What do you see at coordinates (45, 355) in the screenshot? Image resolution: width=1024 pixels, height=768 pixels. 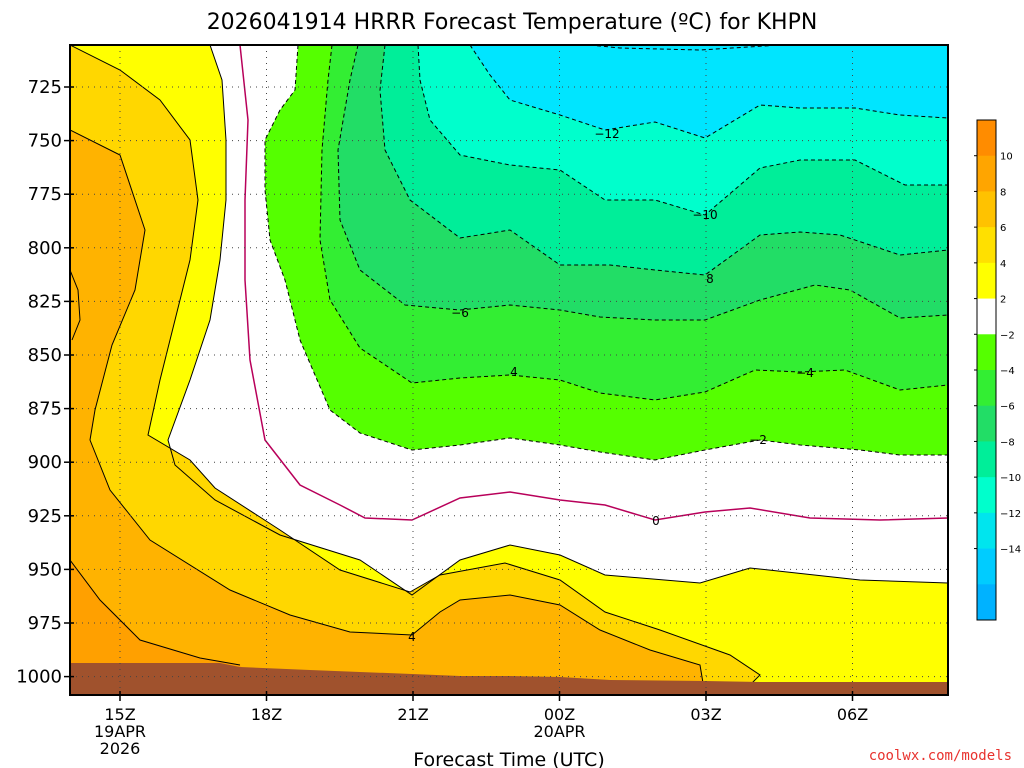 I see `y-tick-label: 850` at bounding box center [45, 355].